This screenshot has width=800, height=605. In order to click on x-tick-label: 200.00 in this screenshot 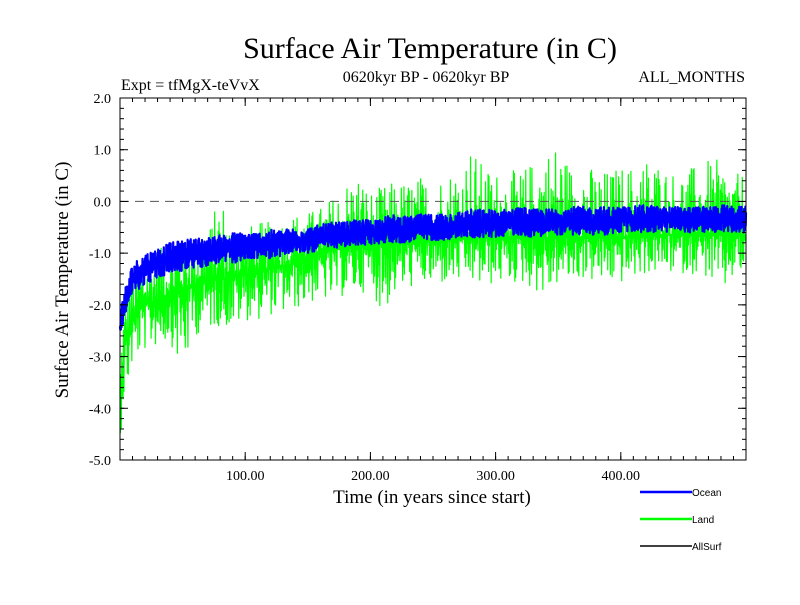, I will do `click(370, 476)`.